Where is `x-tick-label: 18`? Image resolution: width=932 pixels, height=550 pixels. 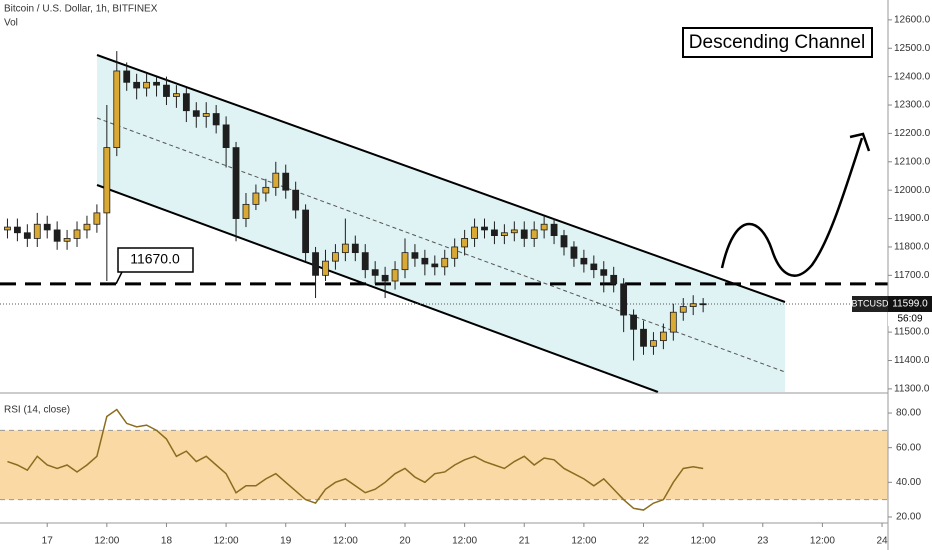
x-tick-label: 18 is located at coordinates (167, 541).